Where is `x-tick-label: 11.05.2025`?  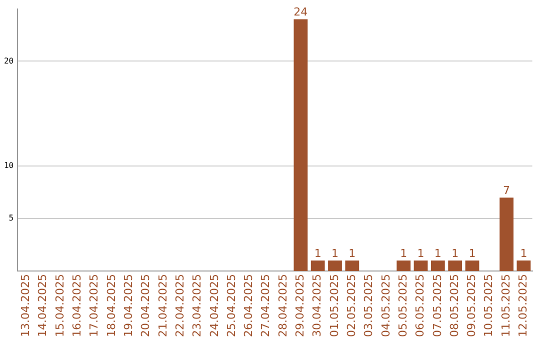 x-tick-label: 11.05.2025 is located at coordinates (505, 306).